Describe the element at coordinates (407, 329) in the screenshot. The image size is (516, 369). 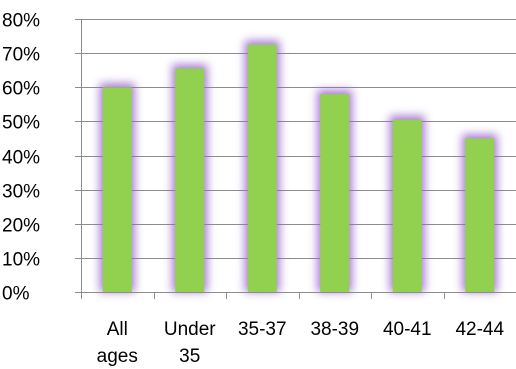
I see `x-tick-label: 40-41` at that location.